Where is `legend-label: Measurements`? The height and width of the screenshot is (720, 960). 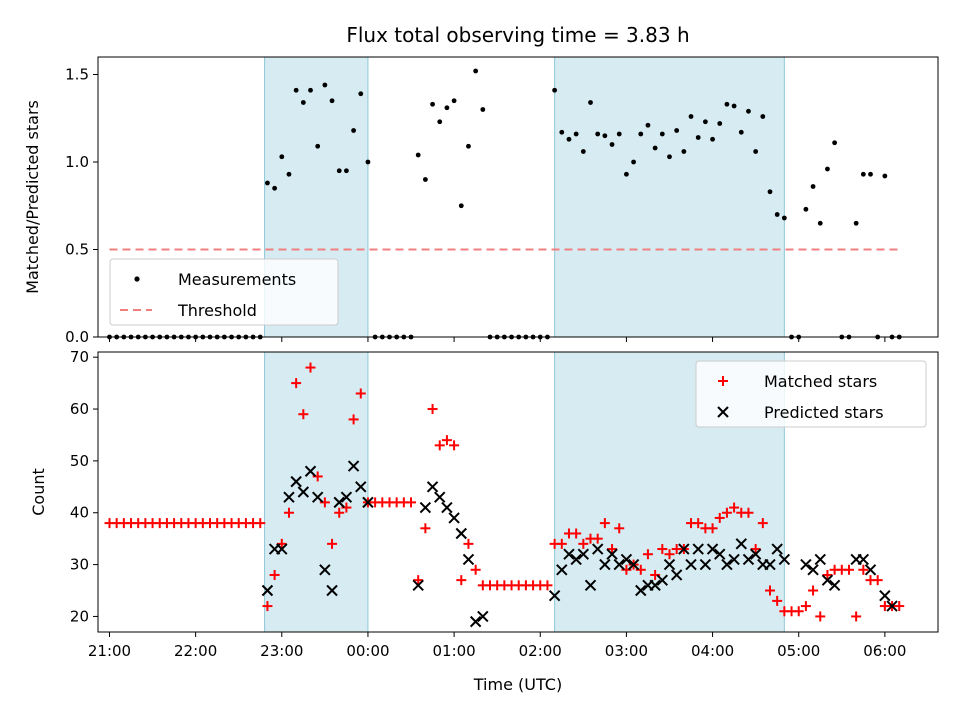 legend-label: Measurements is located at coordinates (237, 279).